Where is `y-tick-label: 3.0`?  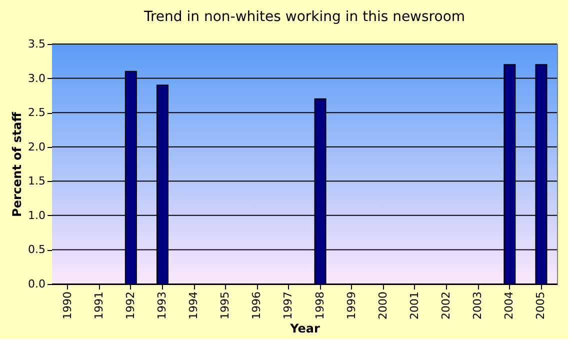
y-tick-label: 3.0 is located at coordinates (37, 78).